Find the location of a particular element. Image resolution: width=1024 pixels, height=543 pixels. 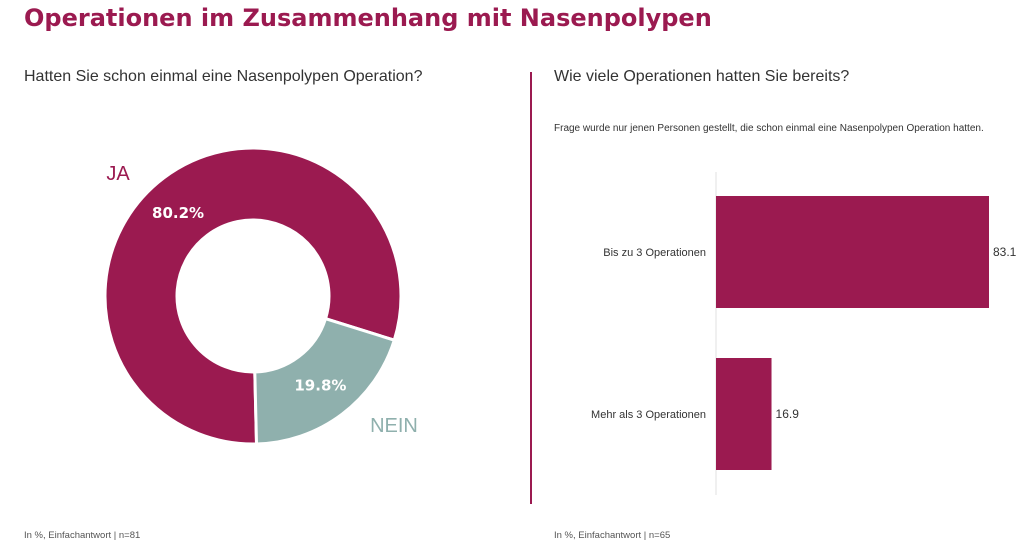

bar-value-label: 16.9 is located at coordinates (788, 414).